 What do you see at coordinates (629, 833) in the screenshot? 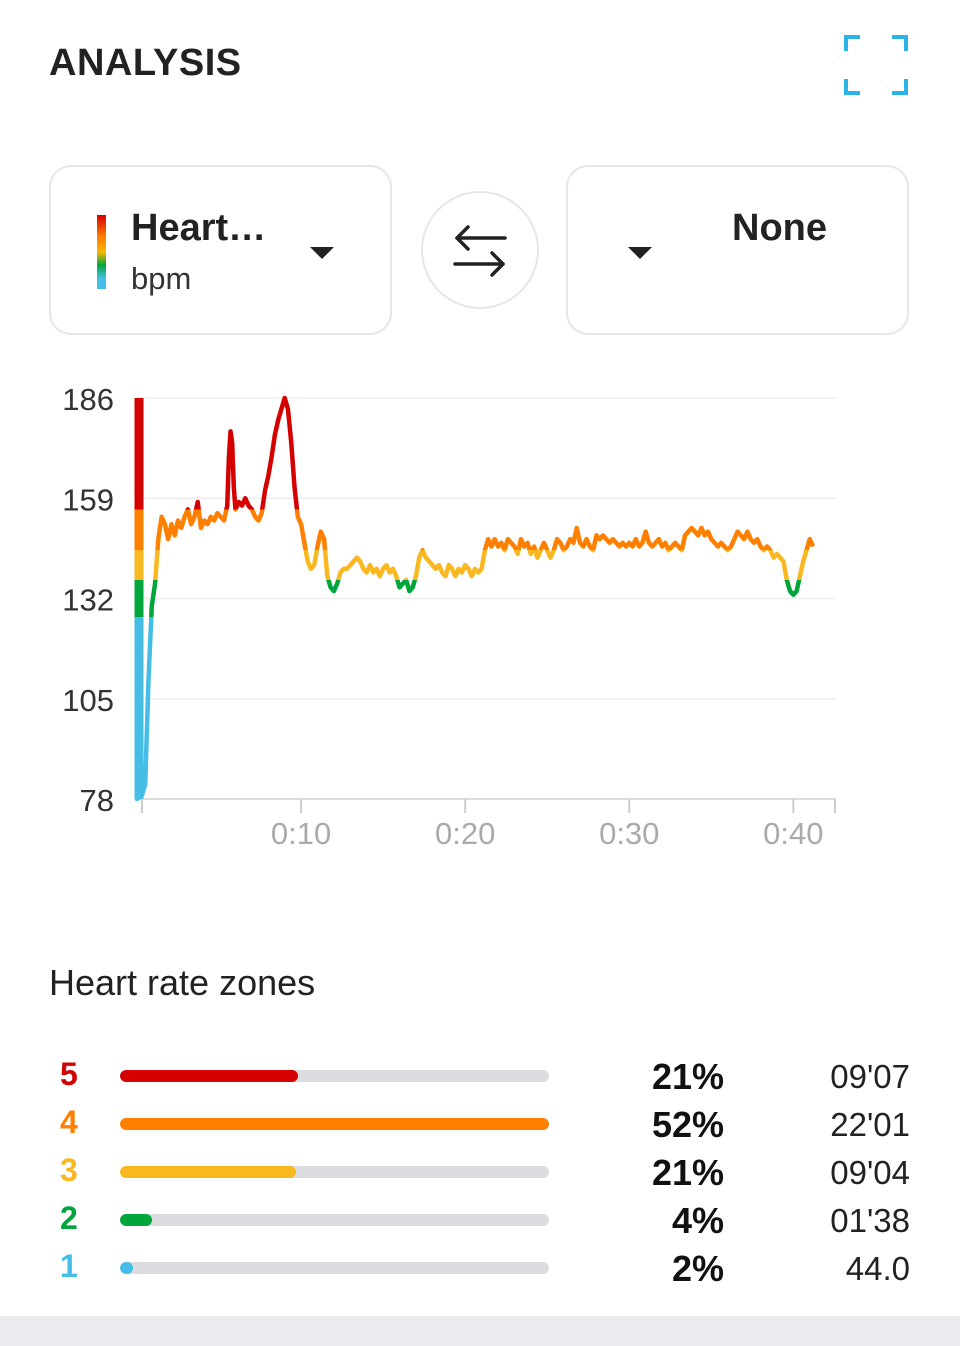
I see `x-tick-label: 0:30` at bounding box center [629, 833].